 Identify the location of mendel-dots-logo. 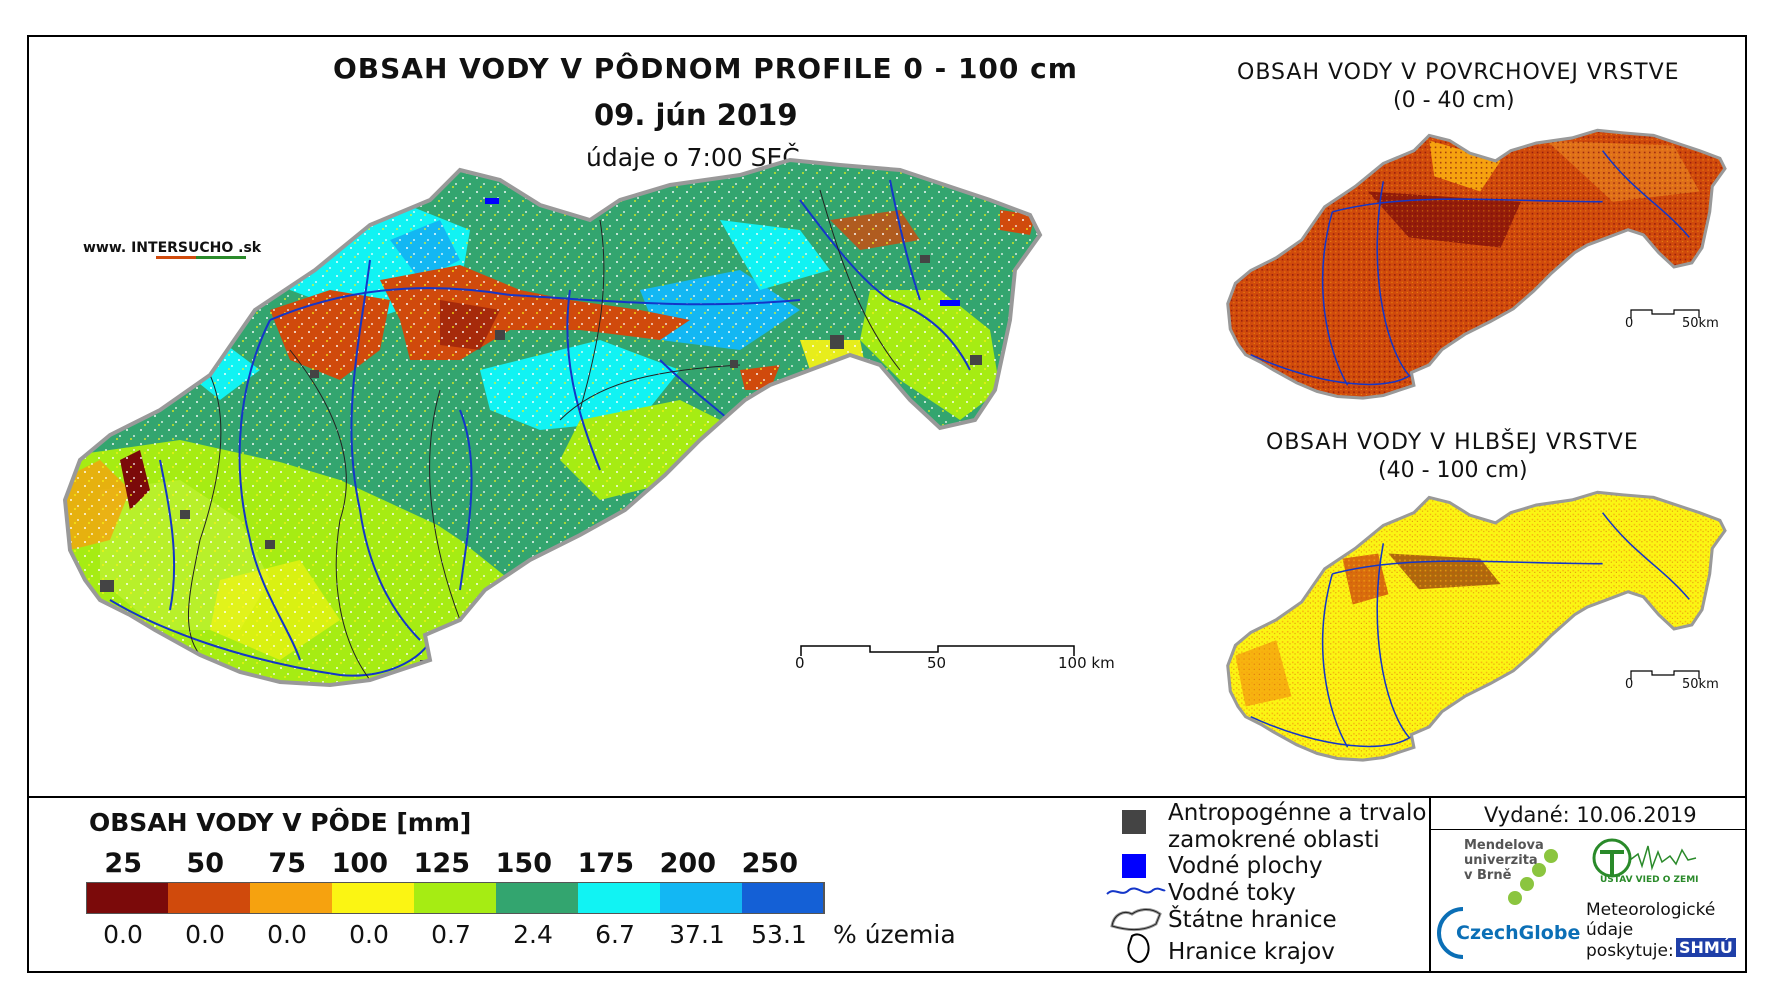
(1533, 877).